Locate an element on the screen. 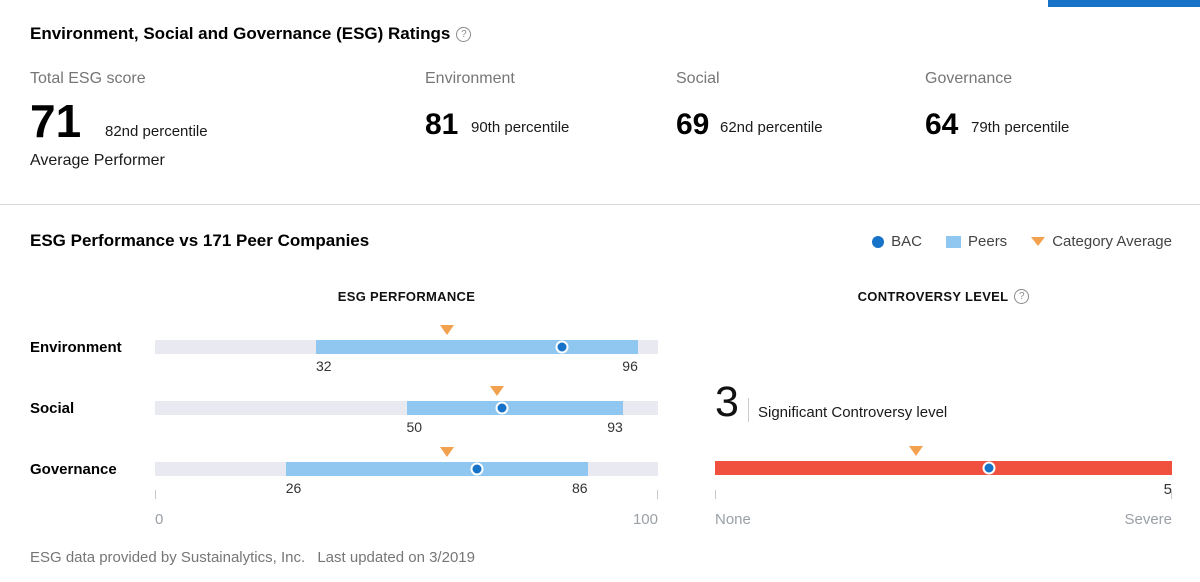 The image size is (1200, 582). peer-max-value: 86 is located at coordinates (580, 488).